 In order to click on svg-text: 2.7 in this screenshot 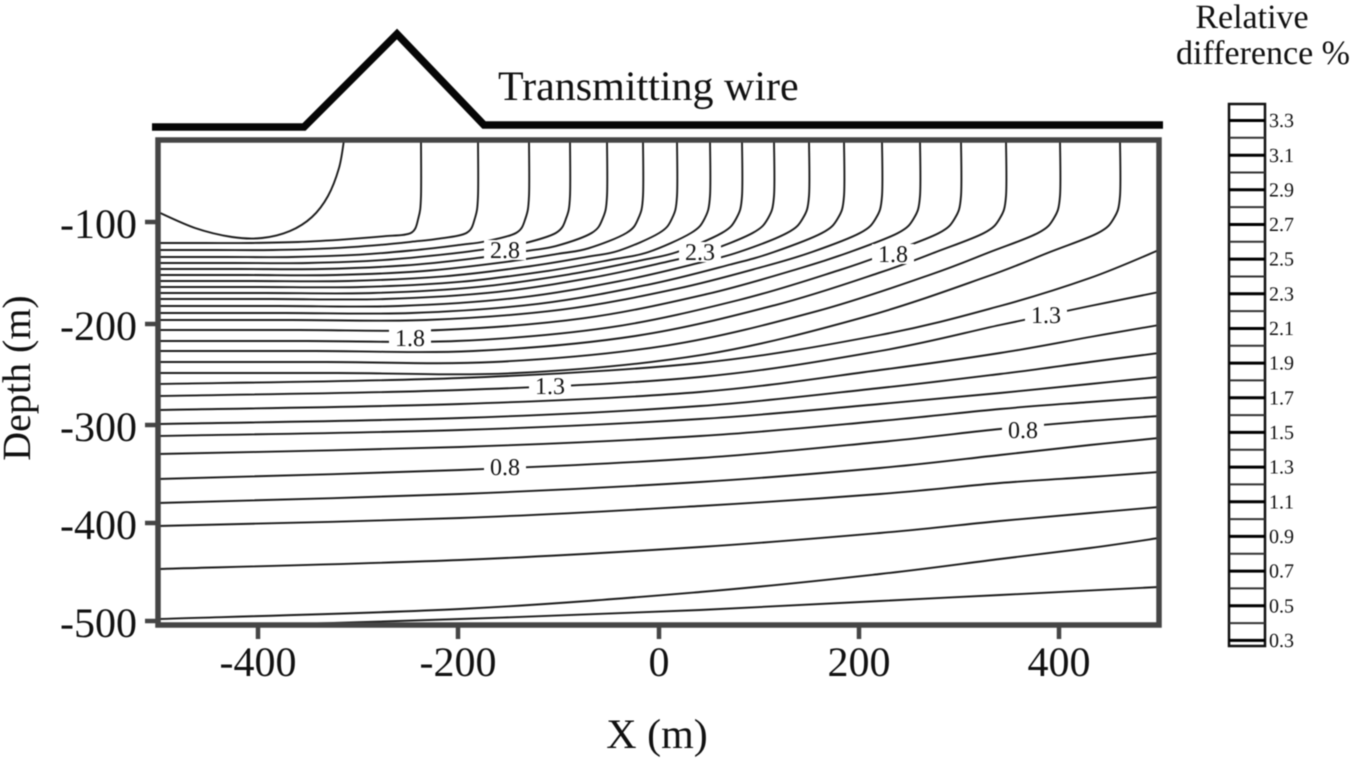, I will do `click(1281, 225)`.